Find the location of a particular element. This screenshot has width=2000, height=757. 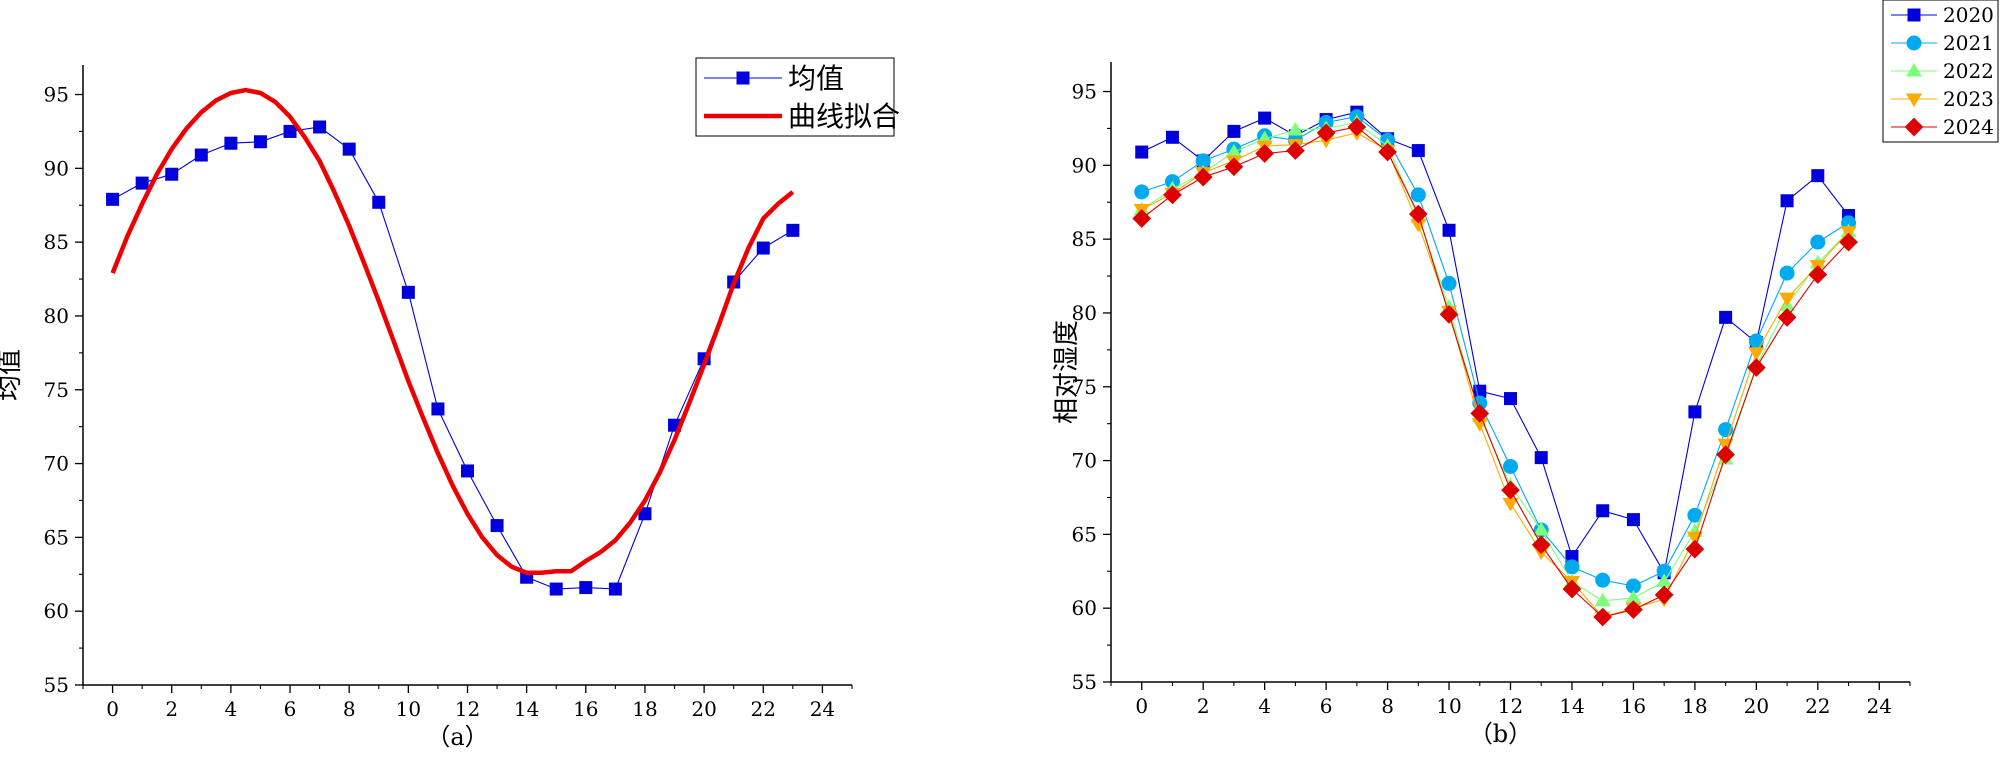

legend-label: 2020 is located at coordinates (1968, 15).